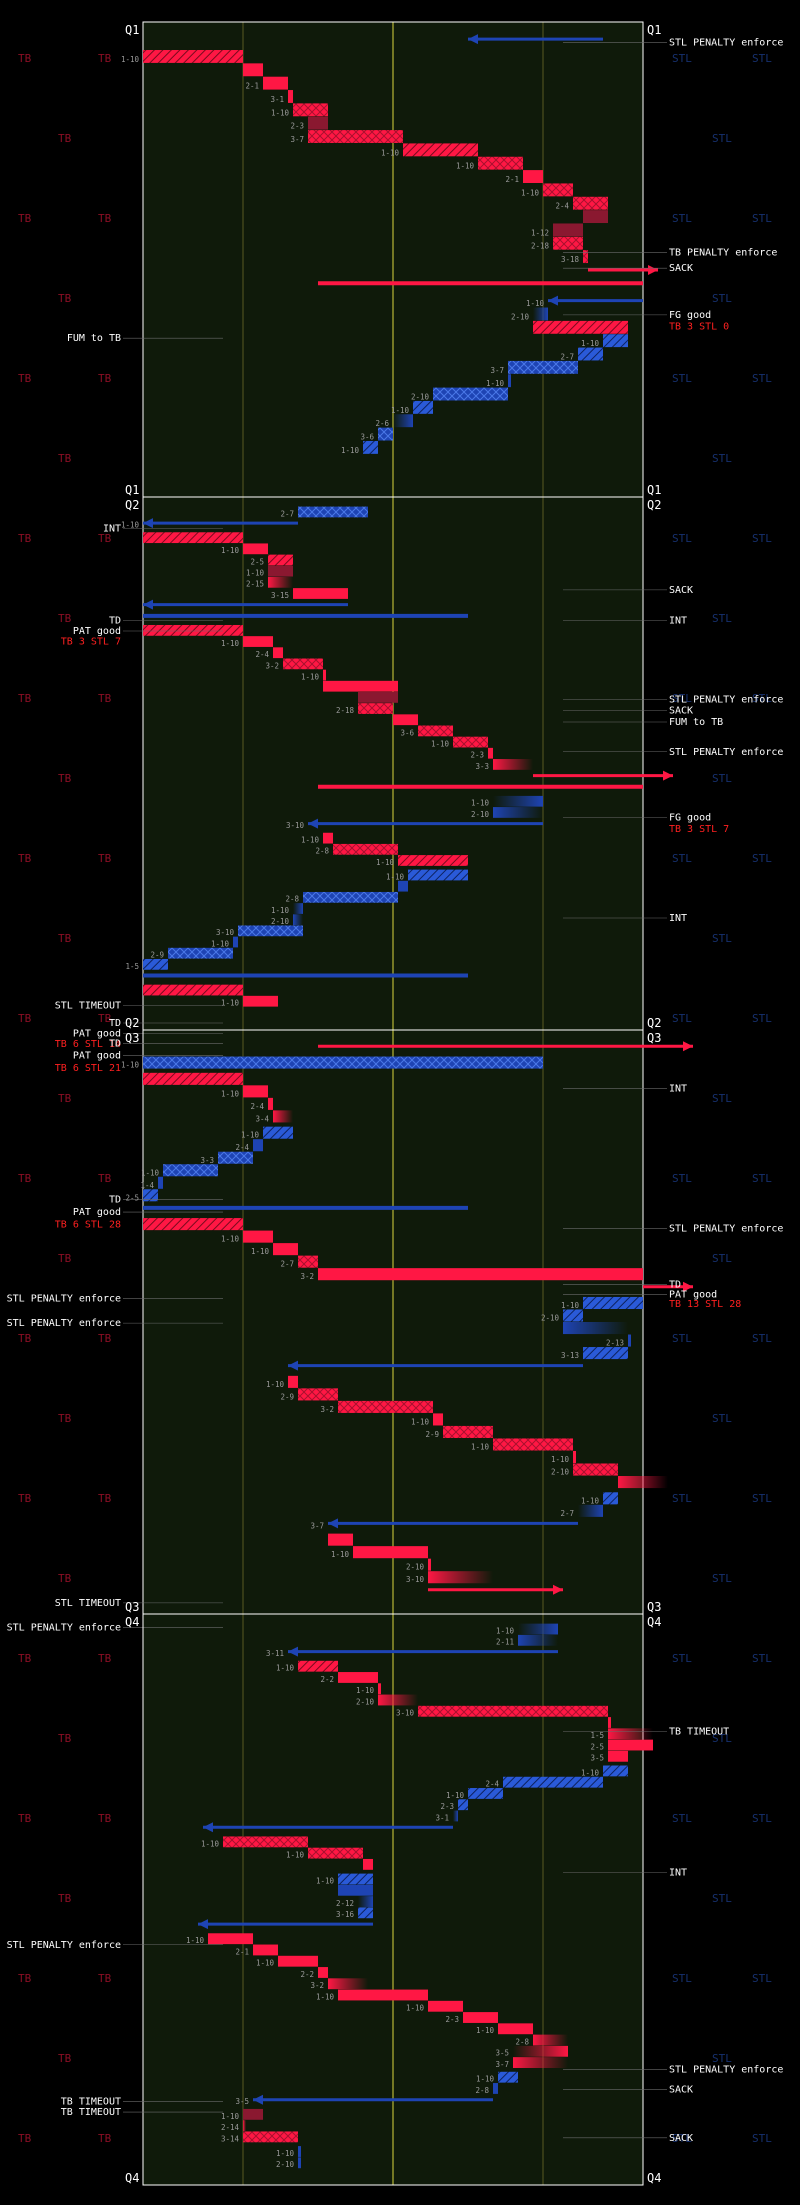 This screenshot has height=2205, width=800. Describe the element at coordinates (395, 259) in the screenshot. I see `quarter-q1` at that location.